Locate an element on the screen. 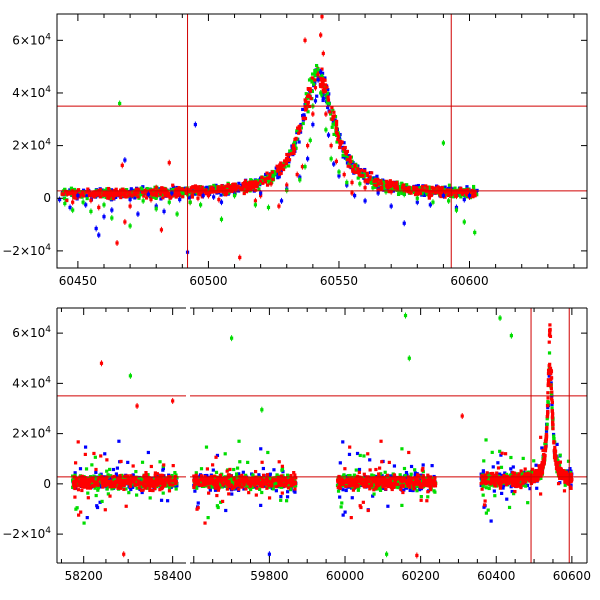 This screenshot has width=600, height=600. top-ytick-label: −2×104 is located at coordinates (26, 250).